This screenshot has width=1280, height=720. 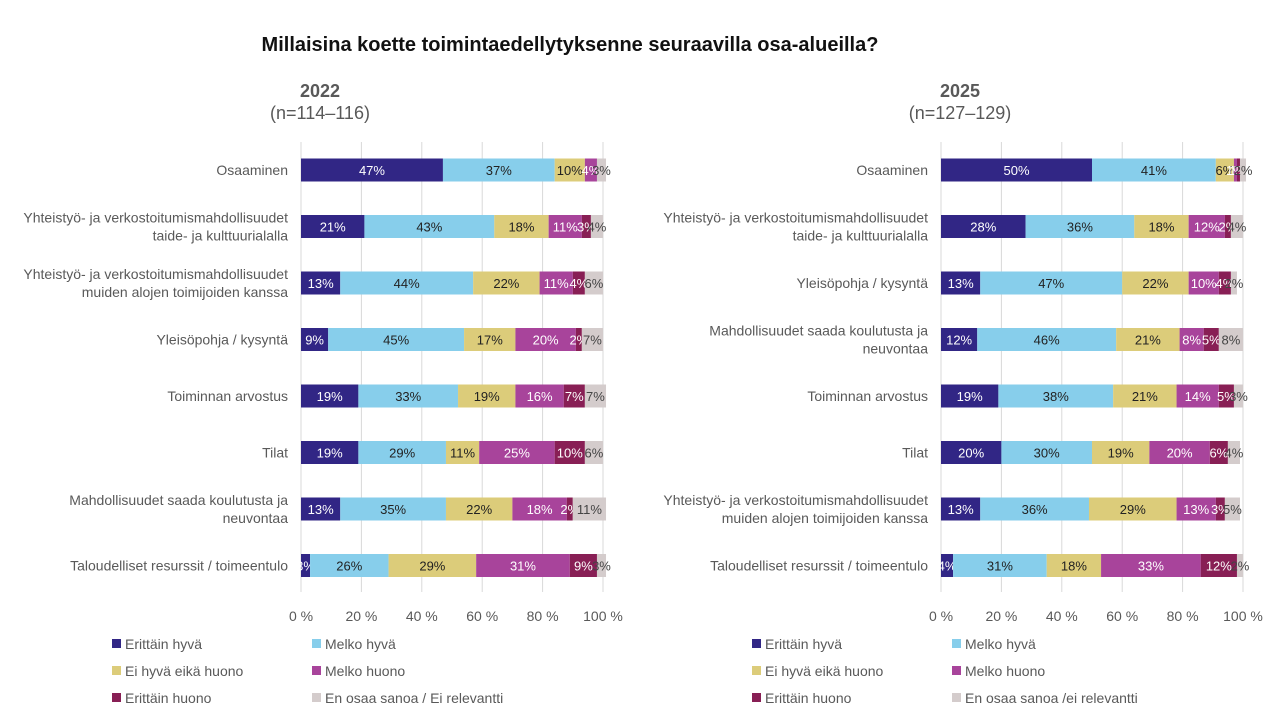 What do you see at coordinates (994, 644) in the screenshot?
I see `legend-item: Melko hyvä` at bounding box center [994, 644].